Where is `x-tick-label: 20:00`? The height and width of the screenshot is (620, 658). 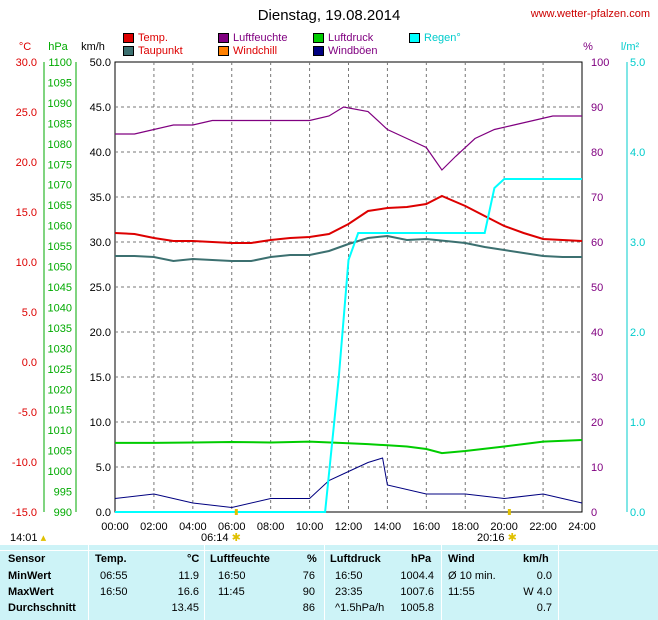
x-tick-label: 20:00 is located at coordinates (504, 527).